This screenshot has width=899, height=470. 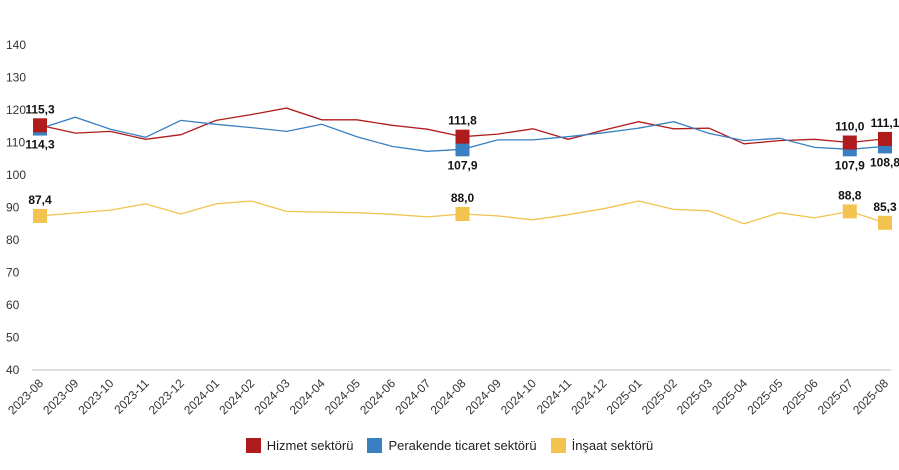 I want to click on y-tick-label: 100, so click(x=16, y=175).